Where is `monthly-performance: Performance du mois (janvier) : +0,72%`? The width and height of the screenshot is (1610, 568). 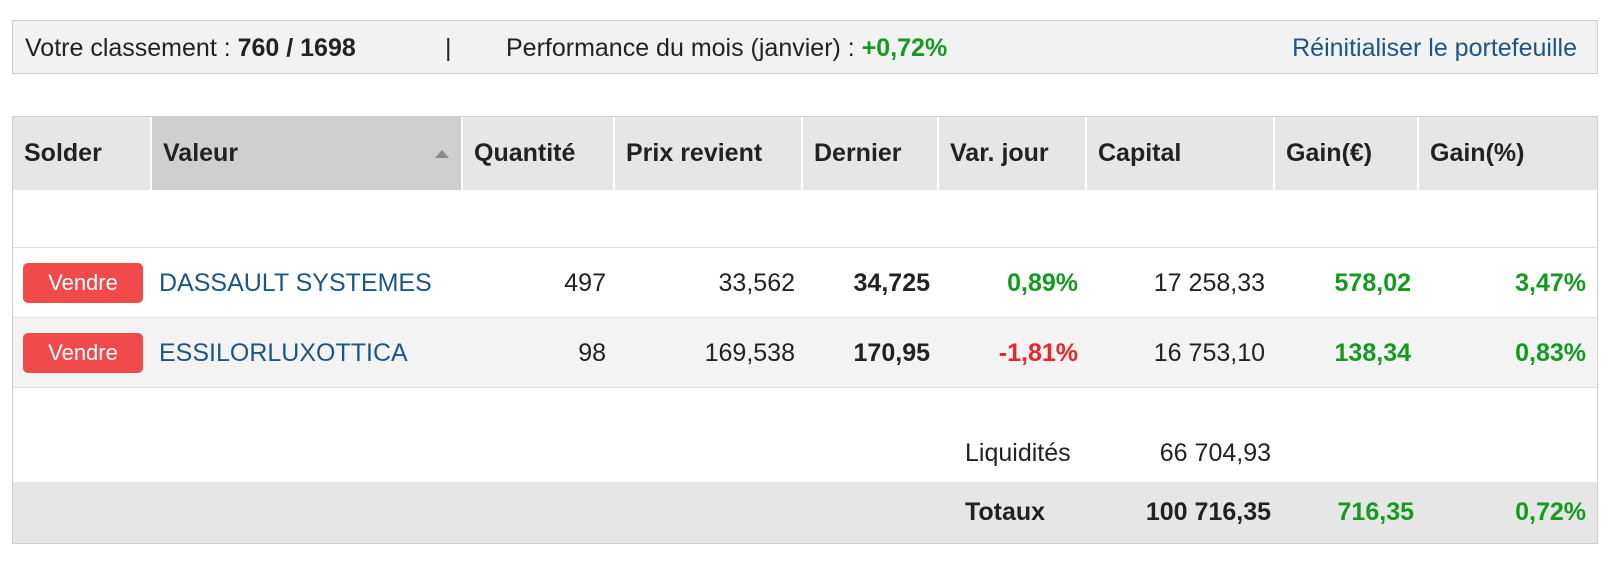 monthly-performance: Performance du mois (janvier) : +0,72% is located at coordinates (726, 48).